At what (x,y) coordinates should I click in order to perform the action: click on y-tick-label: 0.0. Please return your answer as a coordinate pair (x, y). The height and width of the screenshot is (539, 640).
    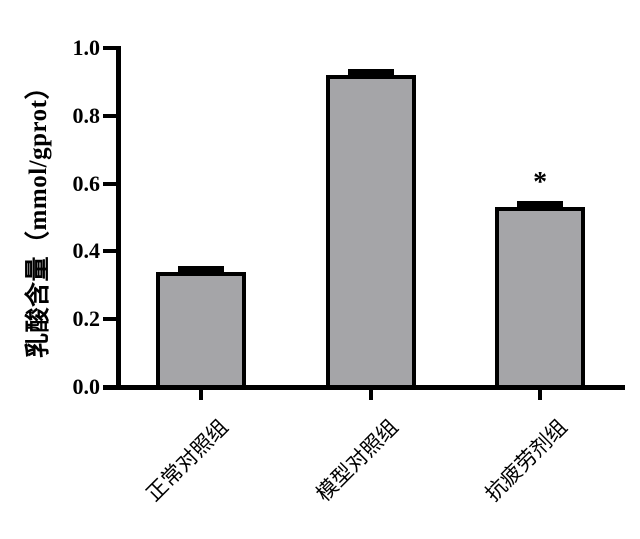
    Looking at the image, I should click on (86, 386).